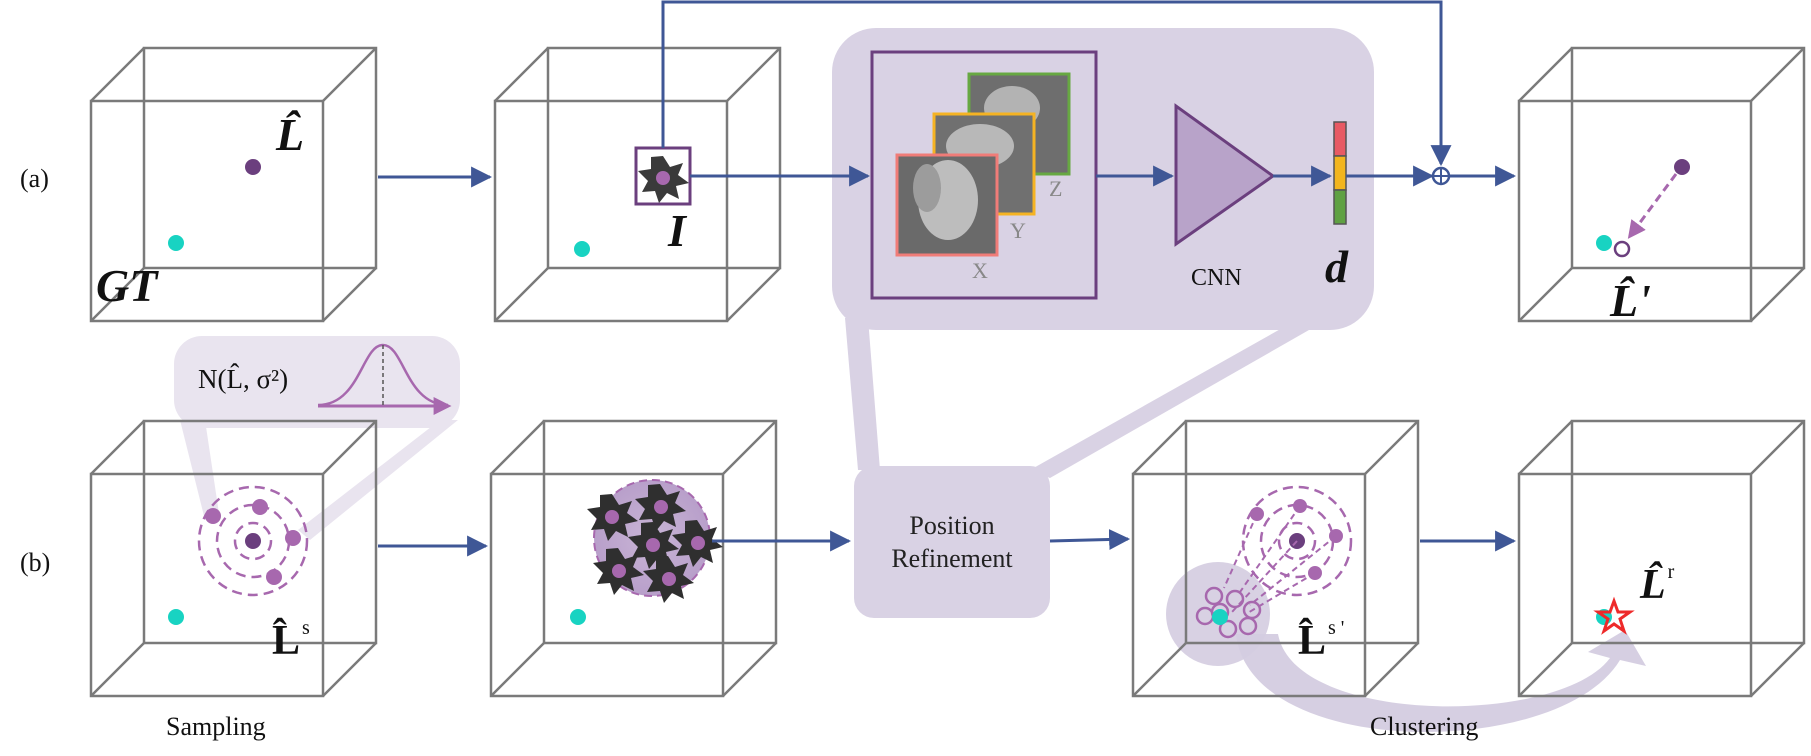 Image resolution: width=1811 pixels, height=756 pixels. What do you see at coordinates (35, 562) in the screenshot?
I see `row-label-b: (b)` at bounding box center [35, 562].